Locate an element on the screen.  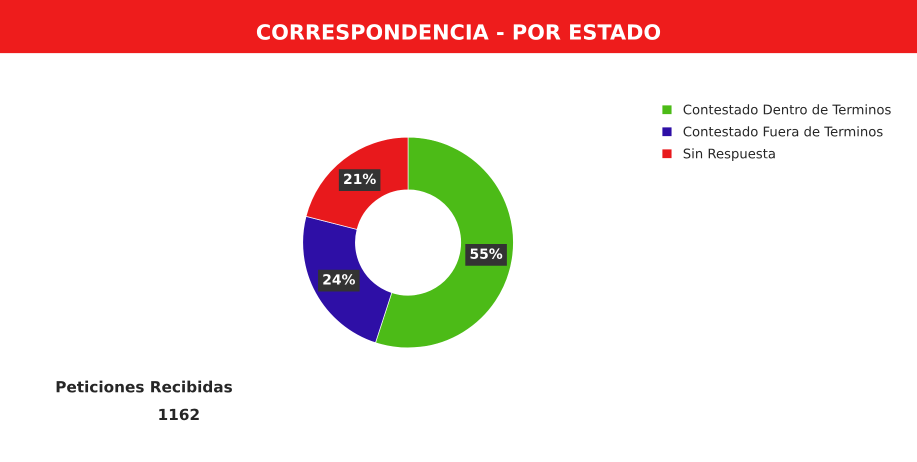
text: 1162 is located at coordinates (179, 414).